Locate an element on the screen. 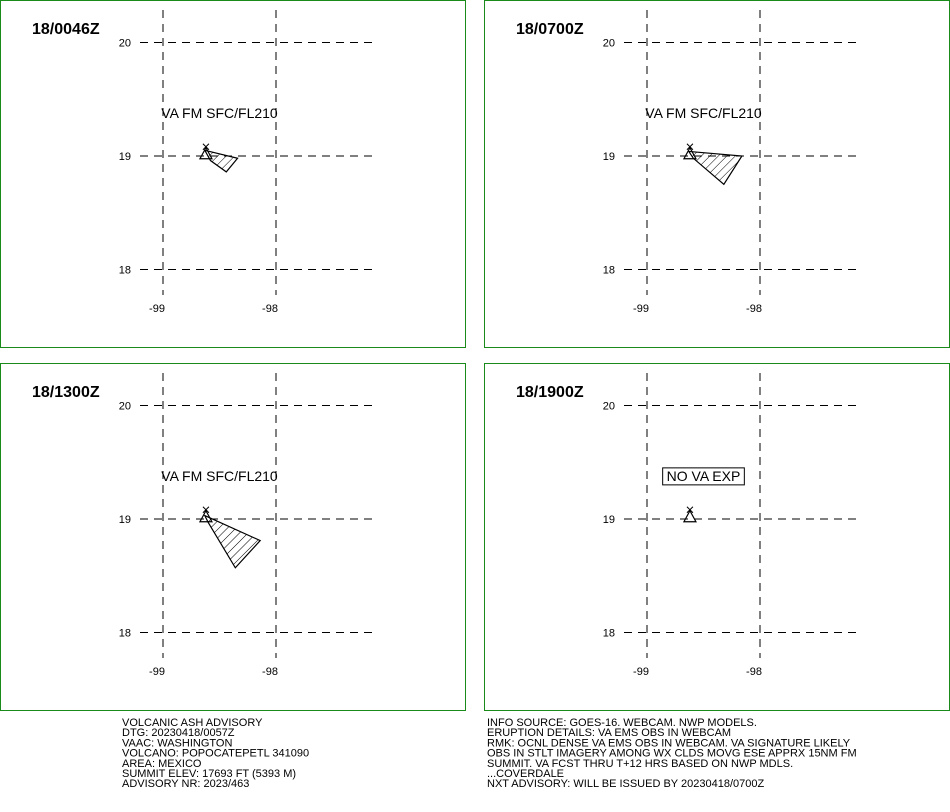  valid-time: 18/0700Z is located at coordinates (550, 29).